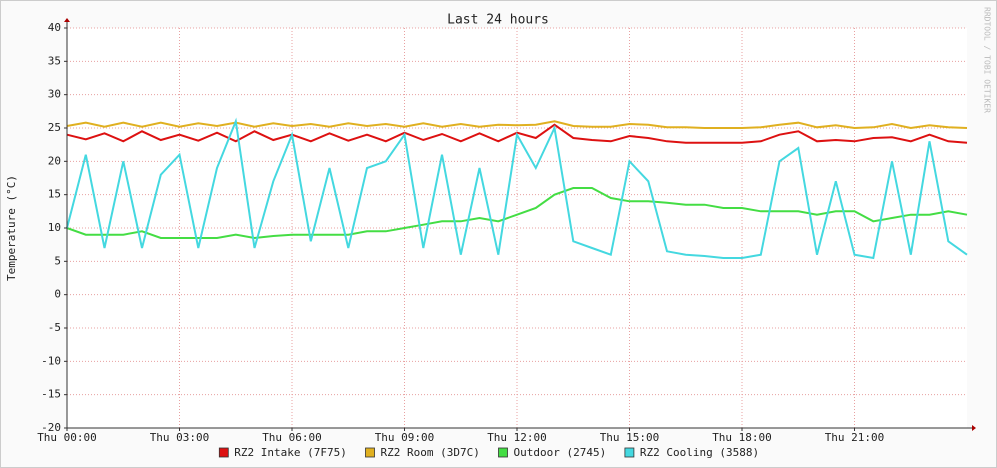  I want to click on x-tick-label: Thu 09:00, so click(405, 437).